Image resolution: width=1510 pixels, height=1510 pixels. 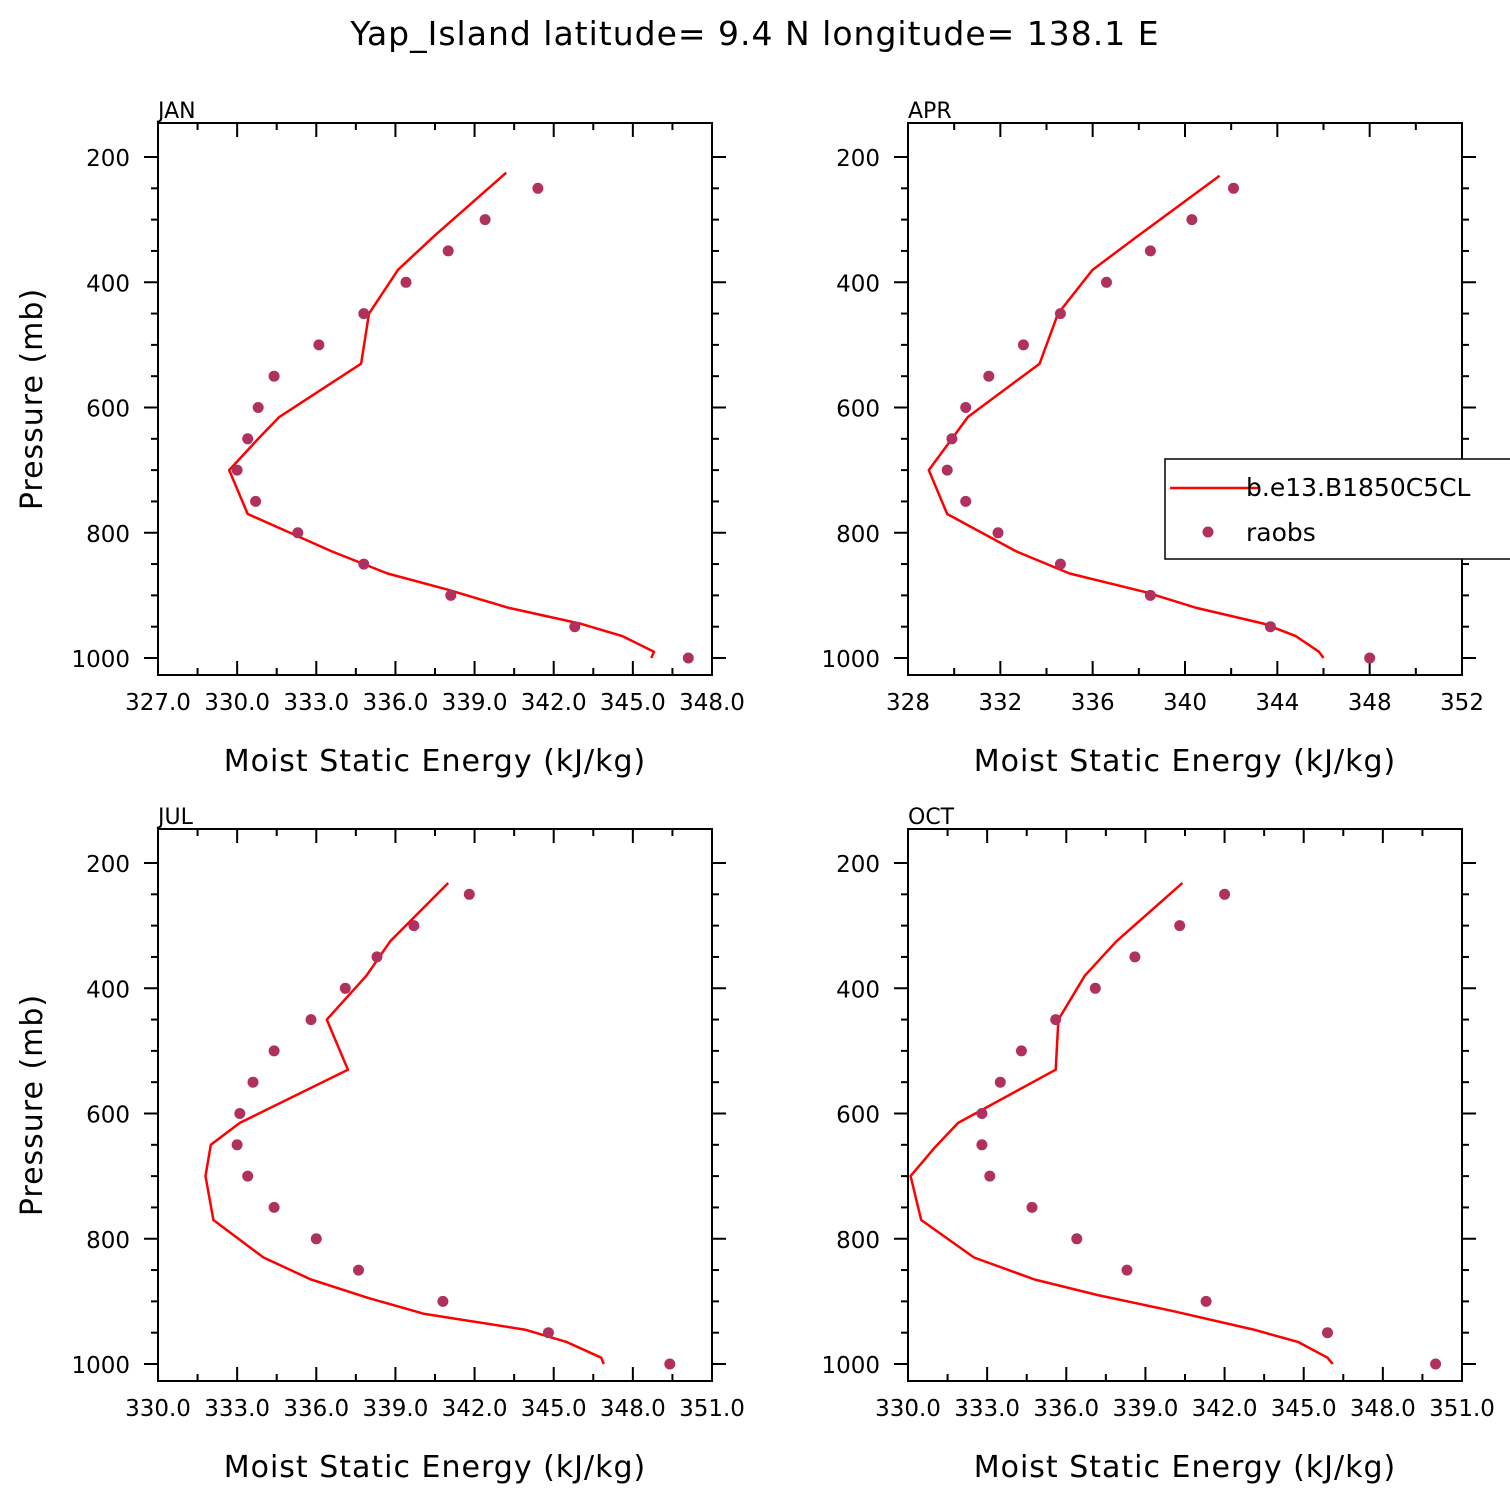 What do you see at coordinates (175, 817) in the screenshot?
I see `panel-label: JUL` at bounding box center [175, 817].